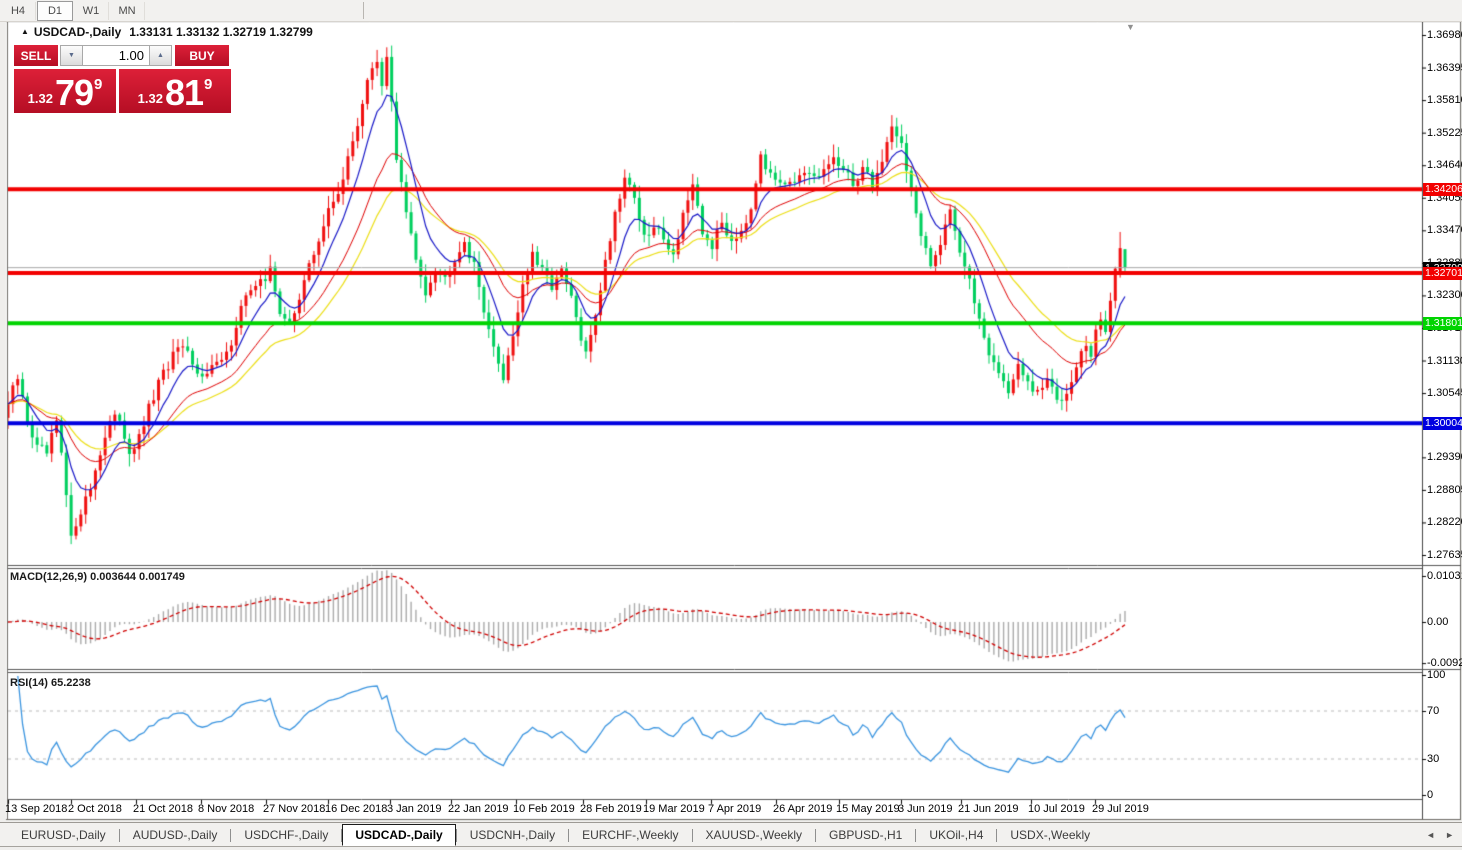  Describe the element at coordinates (399, 835) in the screenshot. I see `tab-usdcad-daily: USDCAD-,Daily` at that location.